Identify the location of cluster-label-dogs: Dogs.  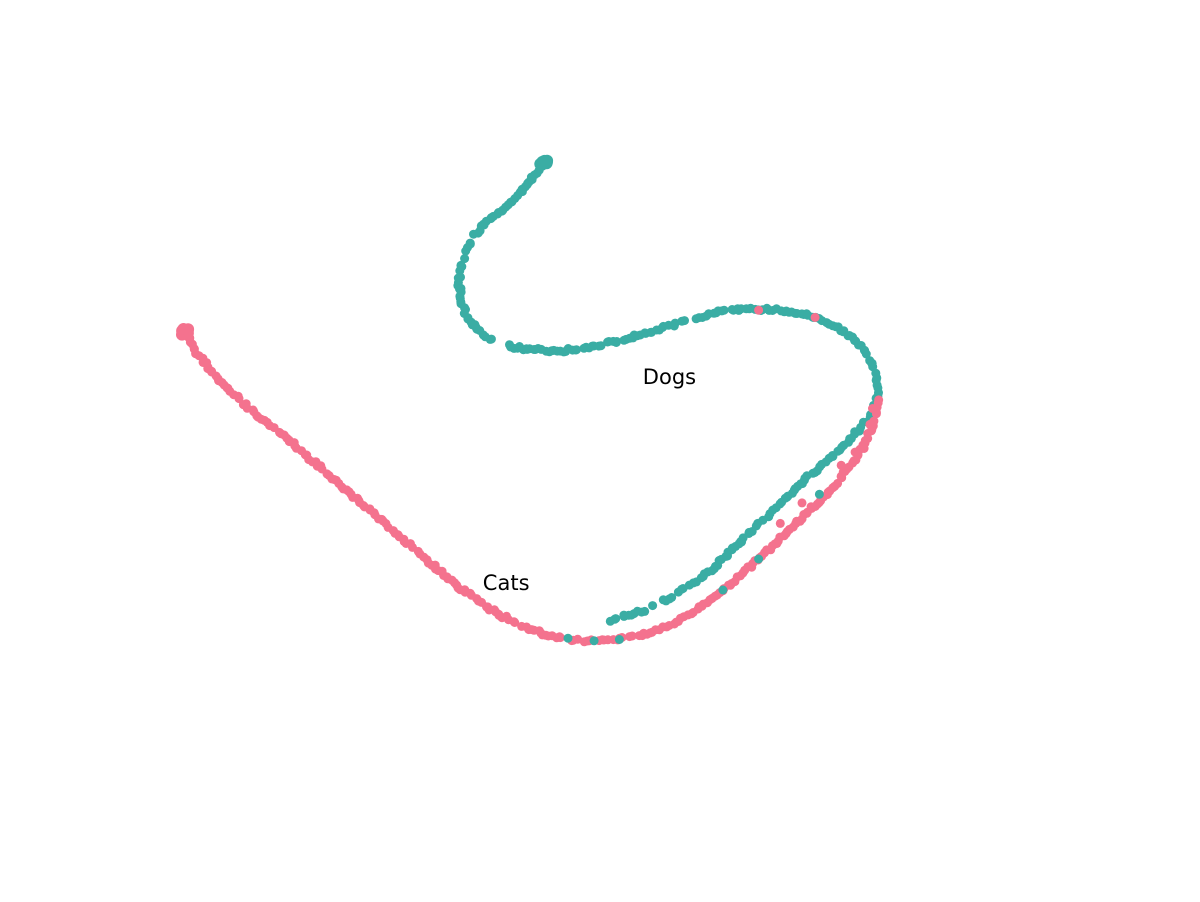
(669, 377).